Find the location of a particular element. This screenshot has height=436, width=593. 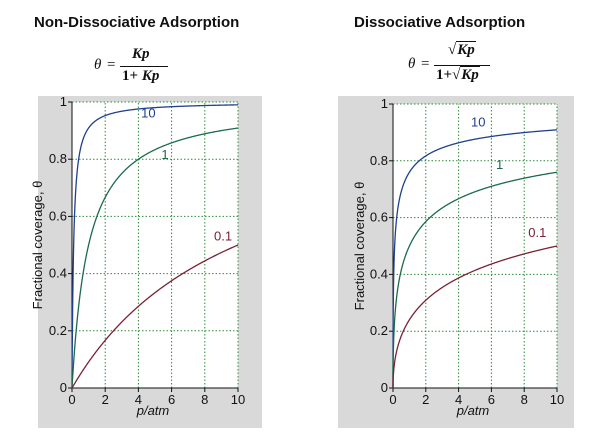

formula-numerator: √Kp is located at coordinates (462, 50).